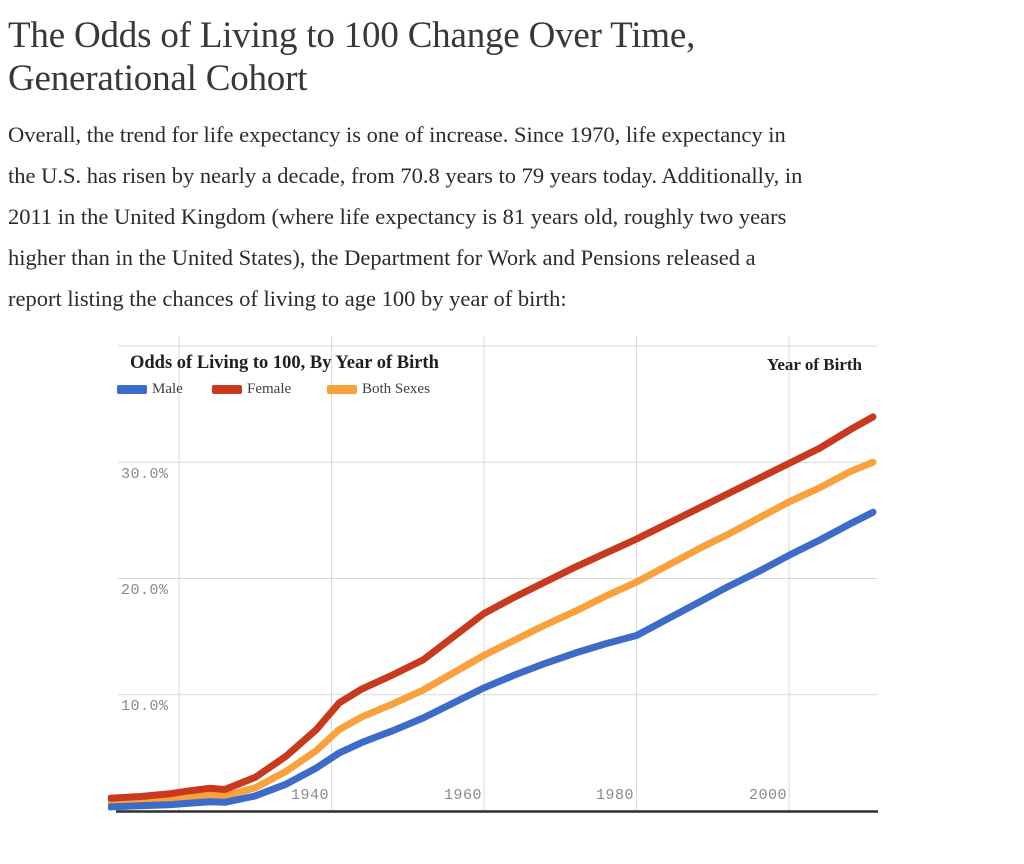 Image resolution: width=1024 pixels, height=864 pixels. Describe the element at coordinates (227, 389) in the screenshot. I see `female-swatch-icon` at that location.